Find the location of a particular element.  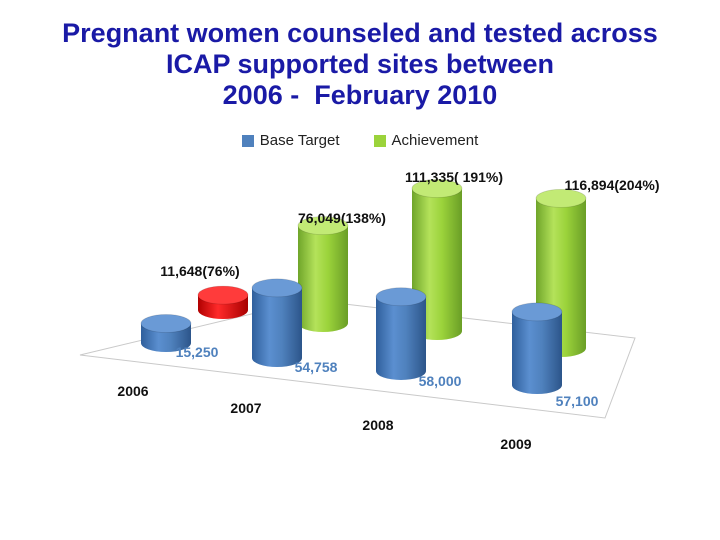

category-label-2009: 2009 is located at coordinates (515, 444).